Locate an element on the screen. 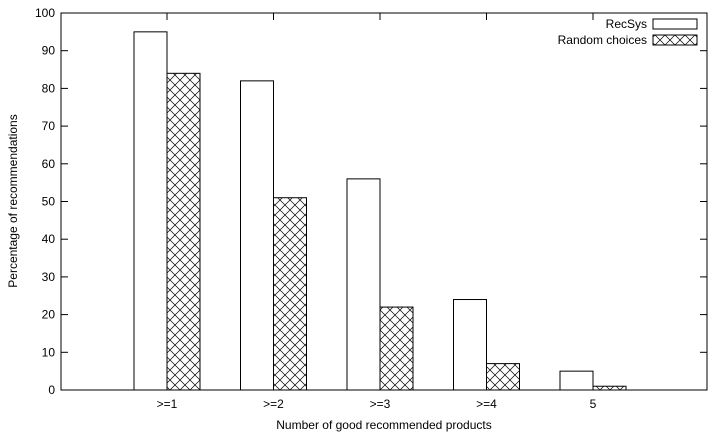  y-axis-title: Percentage of recommendations is located at coordinates (13, 200).